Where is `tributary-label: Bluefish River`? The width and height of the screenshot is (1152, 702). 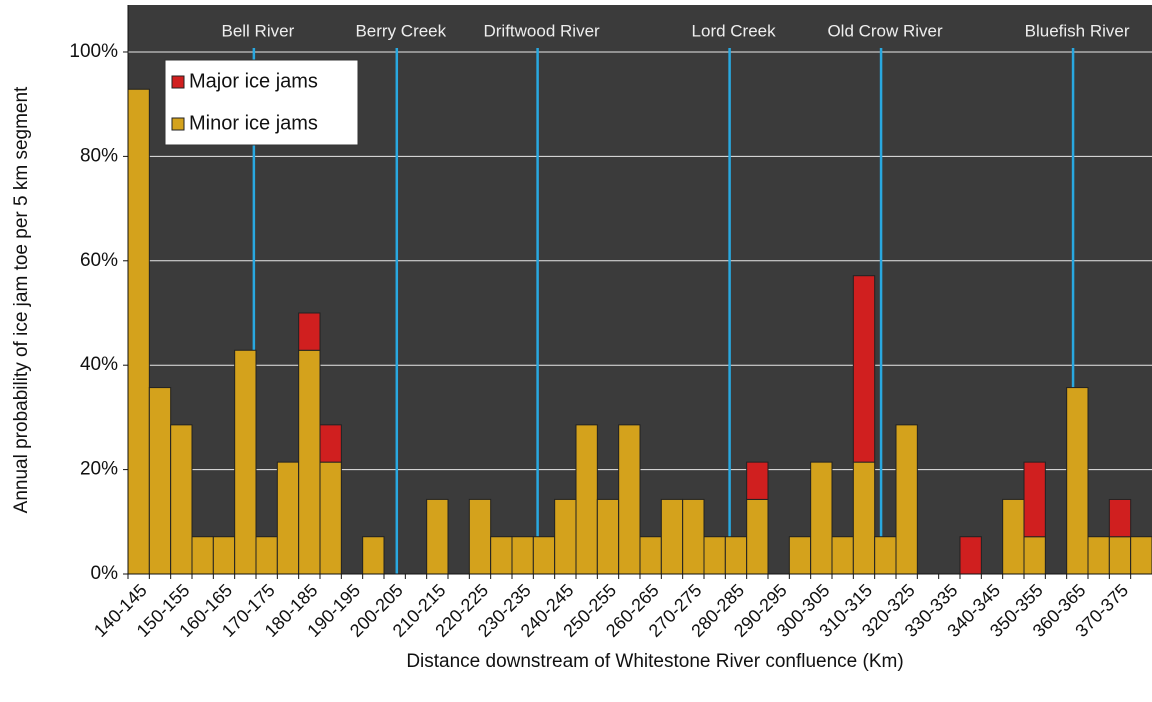
tributary-label: Bluefish River is located at coordinates (1077, 30).